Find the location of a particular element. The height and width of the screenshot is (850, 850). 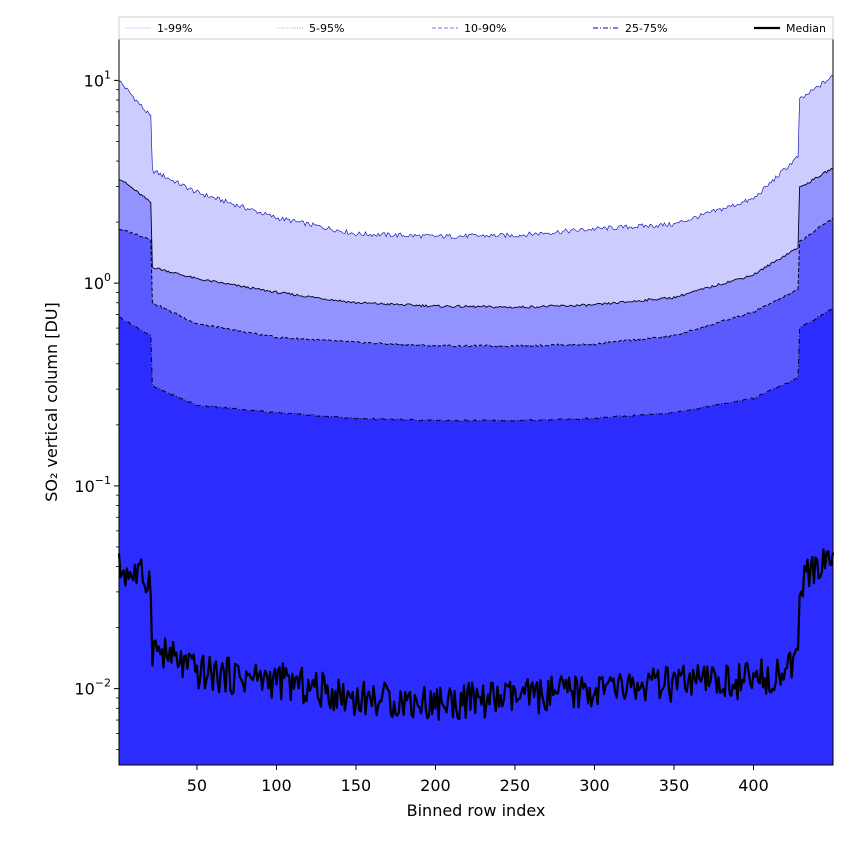

y-tick-label: 10¹ is located at coordinates (97, 79).